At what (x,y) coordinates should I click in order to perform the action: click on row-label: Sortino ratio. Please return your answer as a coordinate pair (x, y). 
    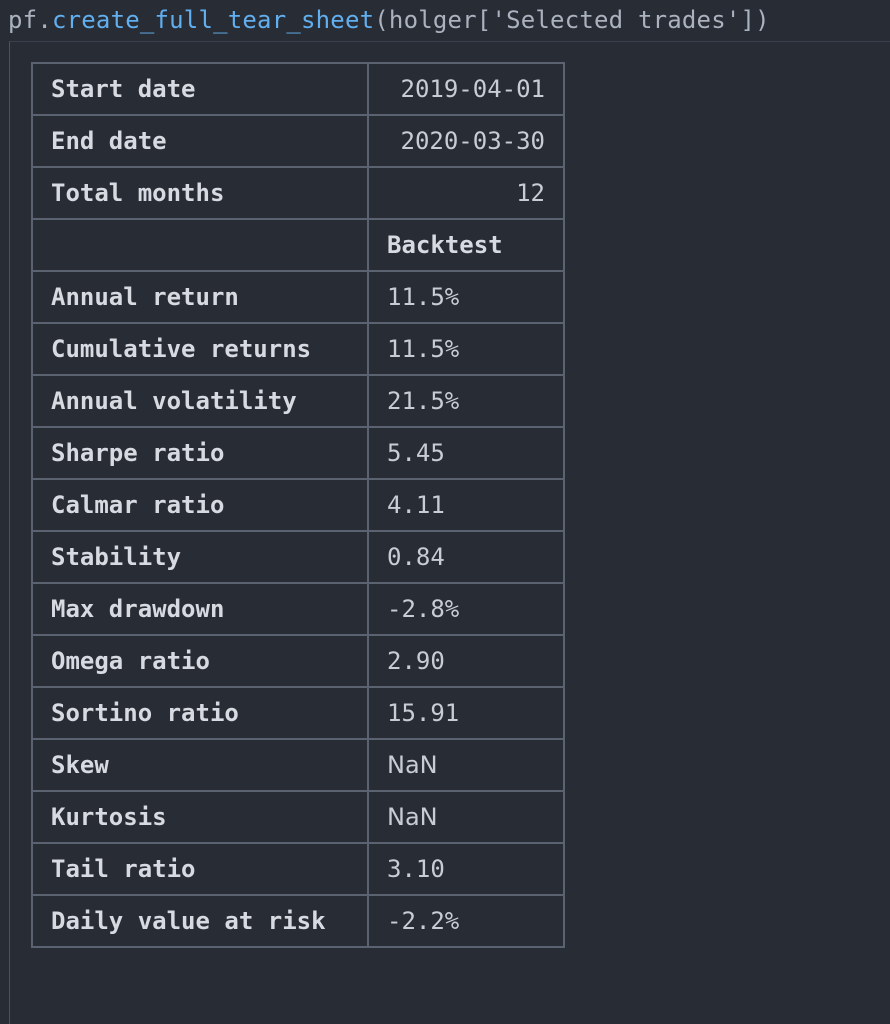
    Looking at the image, I should click on (200, 713).